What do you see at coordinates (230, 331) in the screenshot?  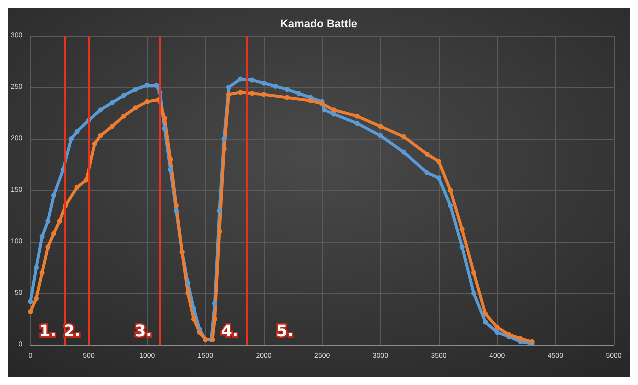 I see `annotation: 4.` at bounding box center [230, 331].